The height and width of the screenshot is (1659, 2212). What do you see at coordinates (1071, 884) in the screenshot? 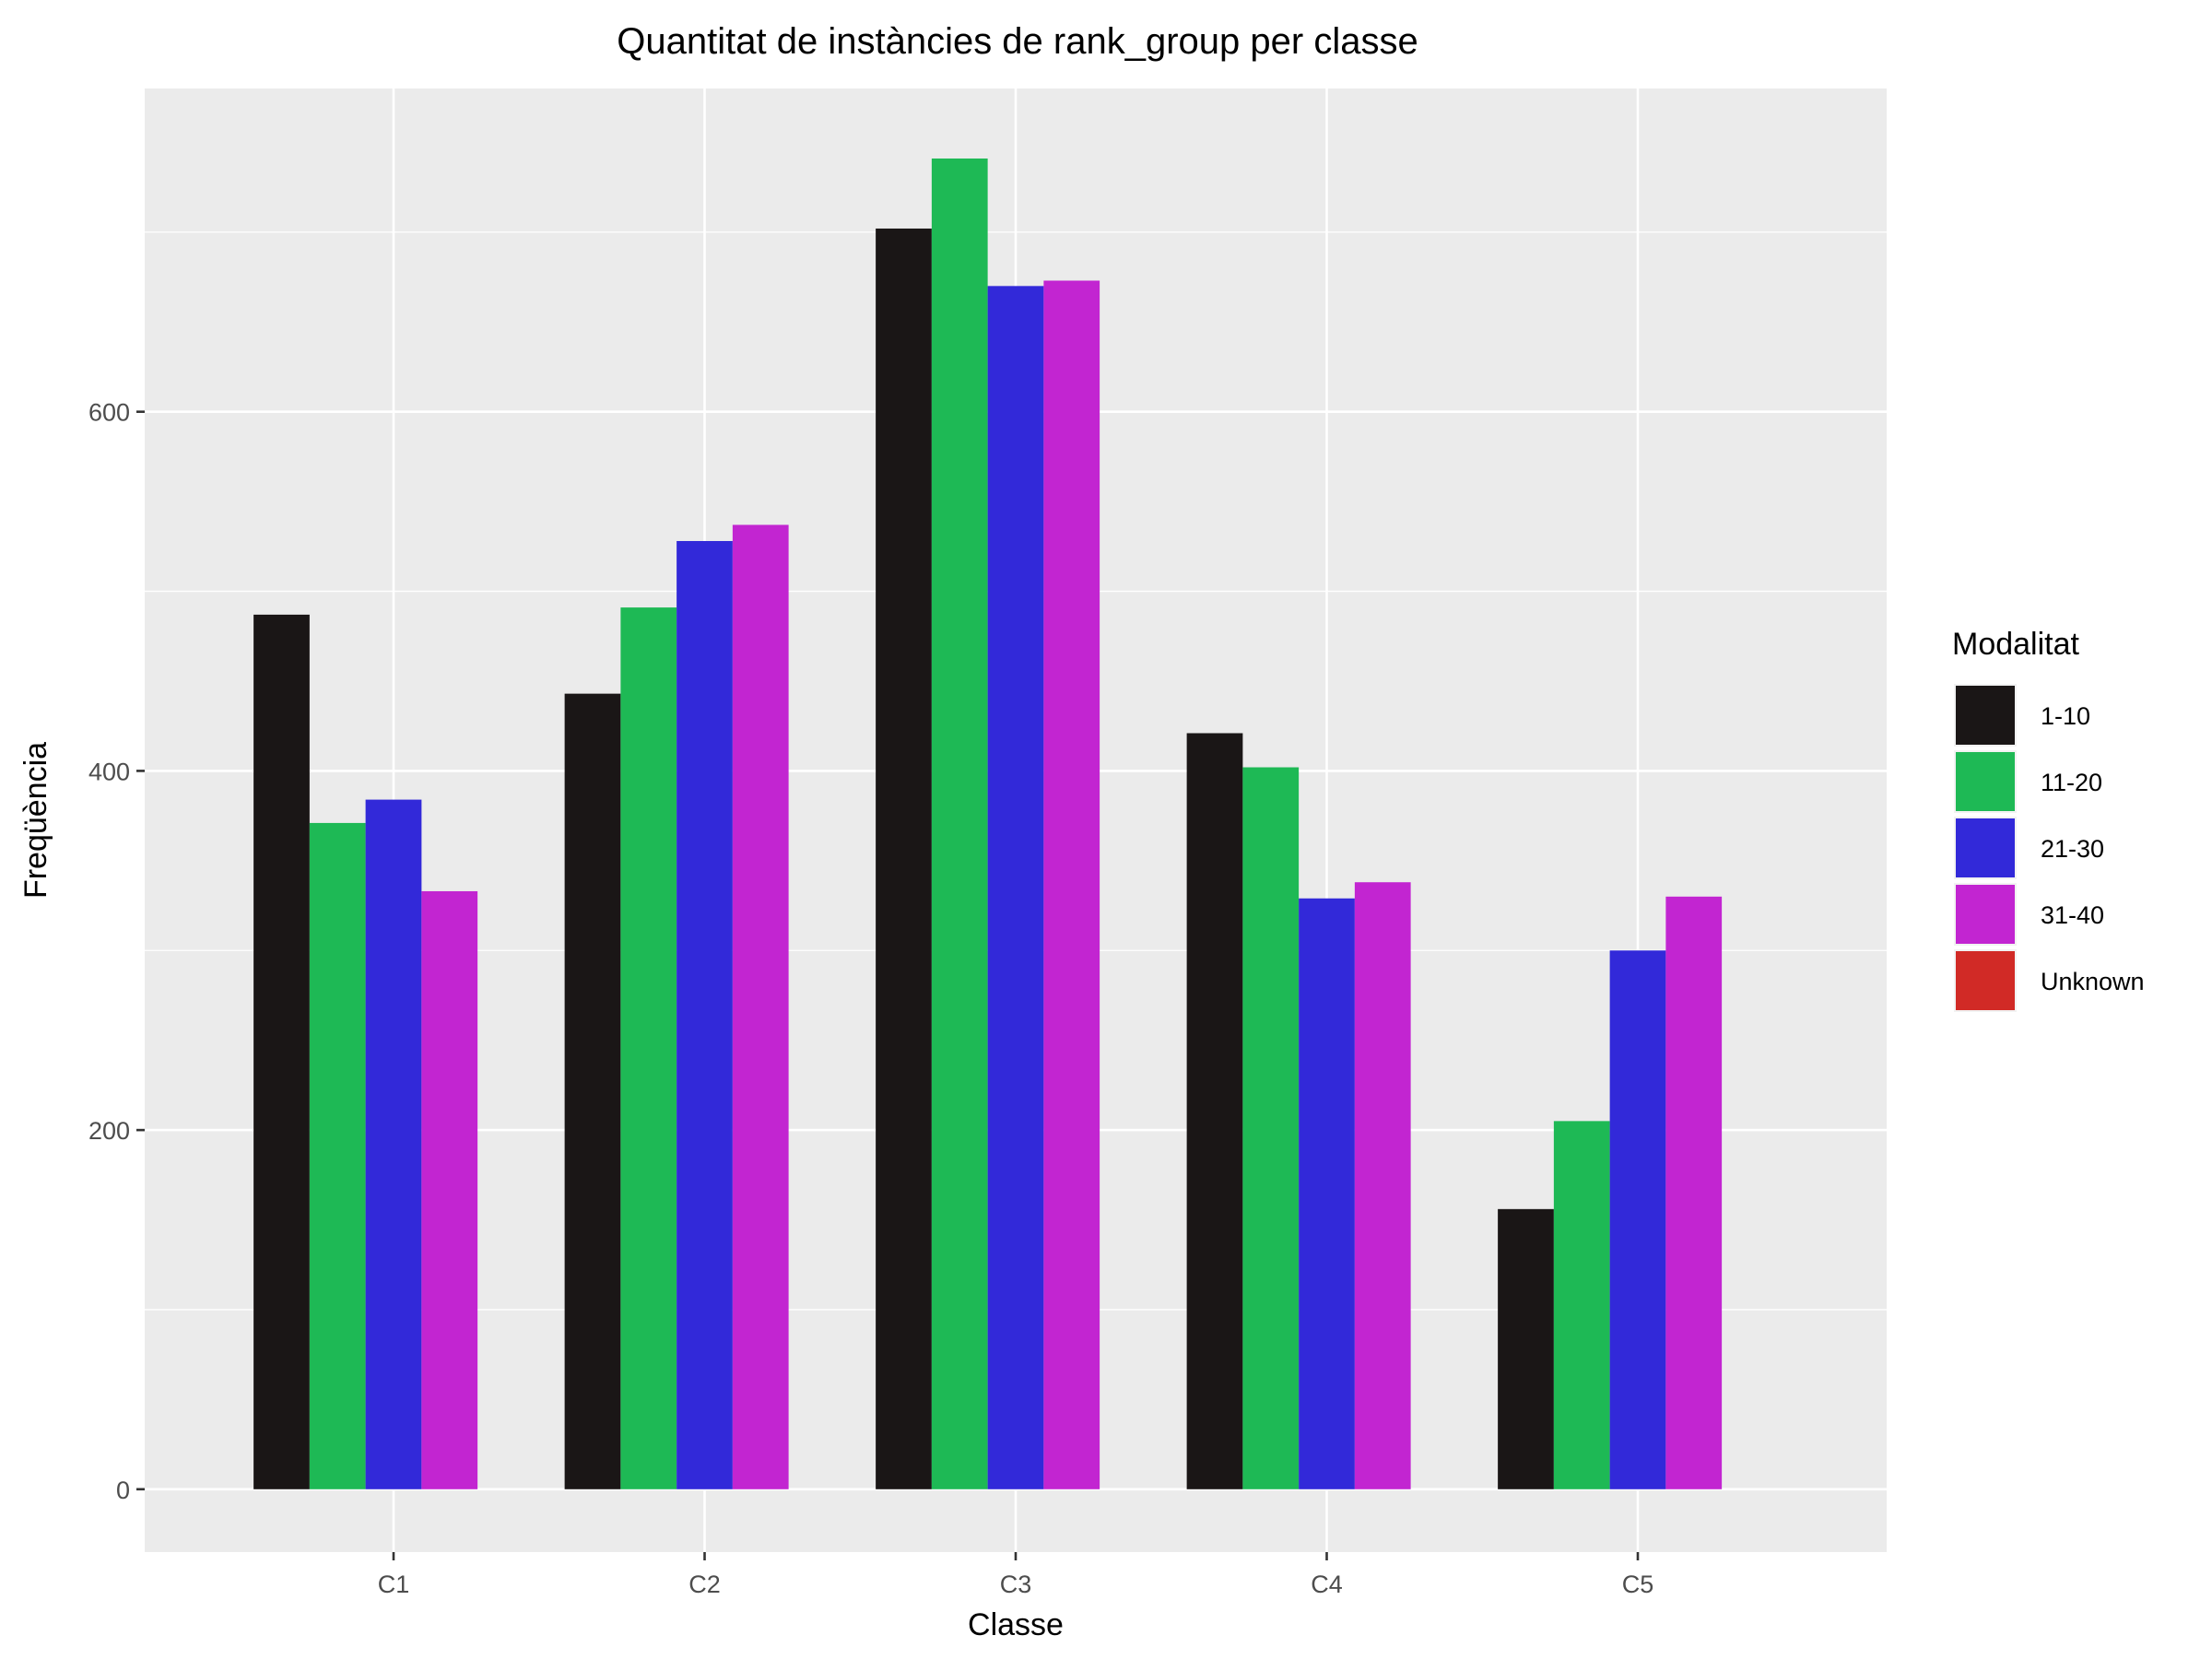
I see `bar-31-40-C3` at bounding box center [1071, 884].